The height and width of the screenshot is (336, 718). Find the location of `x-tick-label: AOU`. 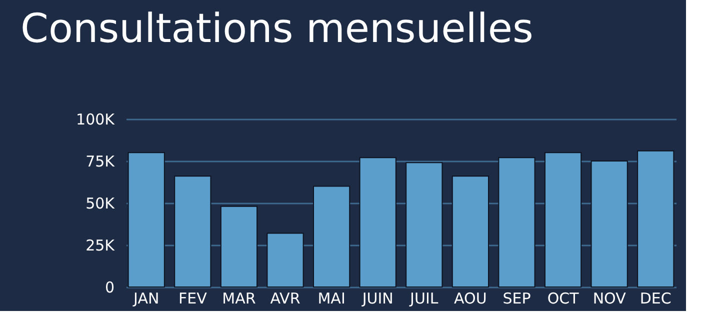

x-tick-label: AOU is located at coordinates (470, 299).